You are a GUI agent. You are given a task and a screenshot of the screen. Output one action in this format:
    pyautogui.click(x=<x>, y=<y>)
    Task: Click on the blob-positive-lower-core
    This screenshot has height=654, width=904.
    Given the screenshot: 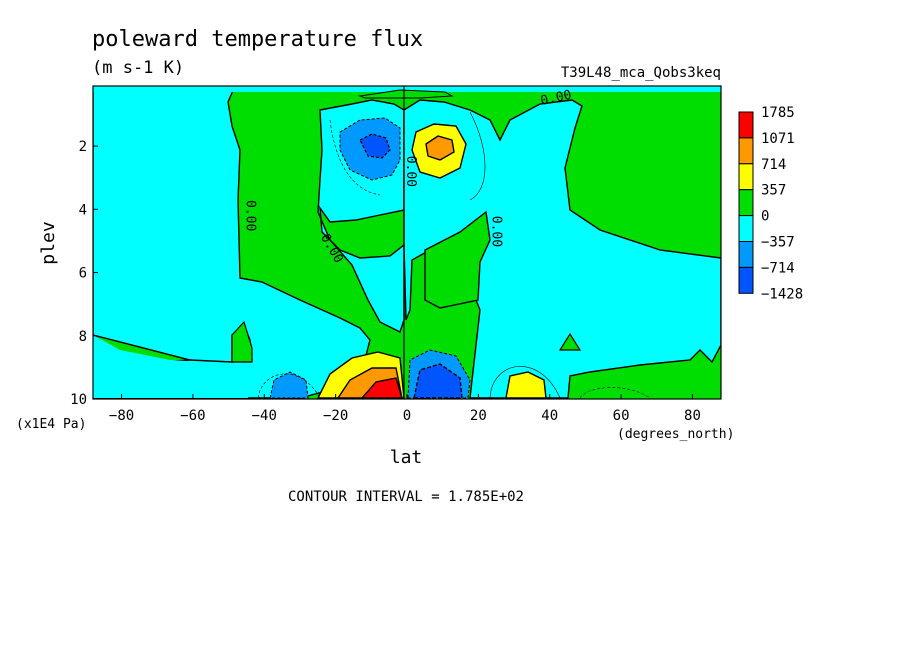 What is the action you would take?
    pyautogui.click(x=381, y=388)
    